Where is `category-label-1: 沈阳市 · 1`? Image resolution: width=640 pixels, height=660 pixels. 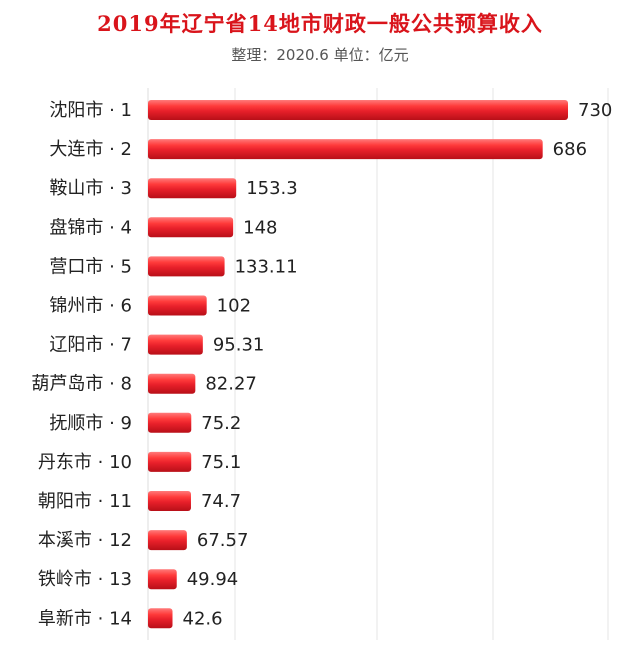 category-label-1: 沈阳市 · 1 is located at coordinates (90, 110).